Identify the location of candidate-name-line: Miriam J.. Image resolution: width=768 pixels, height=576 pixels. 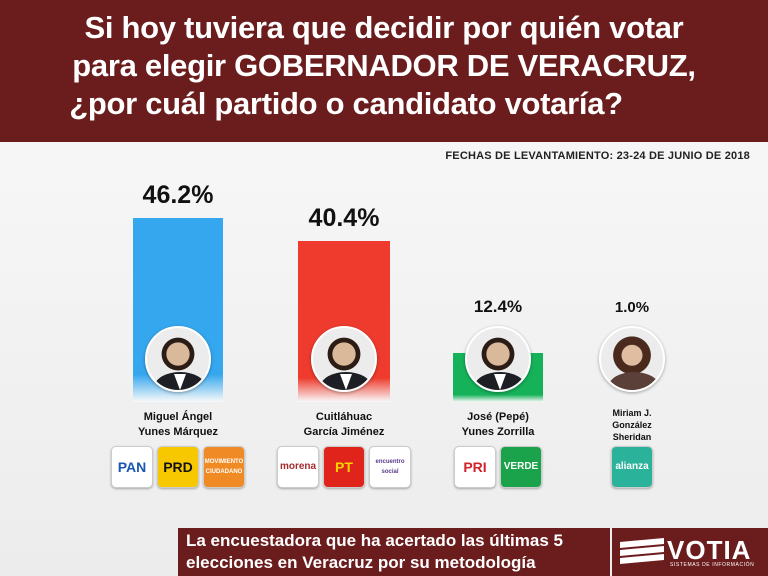
(632, 413).